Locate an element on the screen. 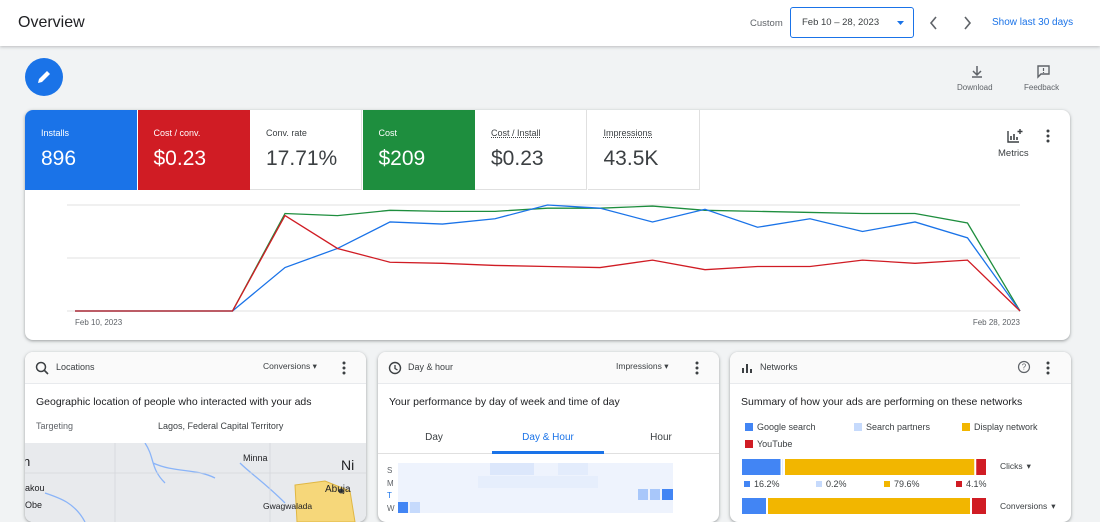 The height and width of the screenshot is (522, 1100). place-label: Gwagwalada is located at coordinates (288, 506).